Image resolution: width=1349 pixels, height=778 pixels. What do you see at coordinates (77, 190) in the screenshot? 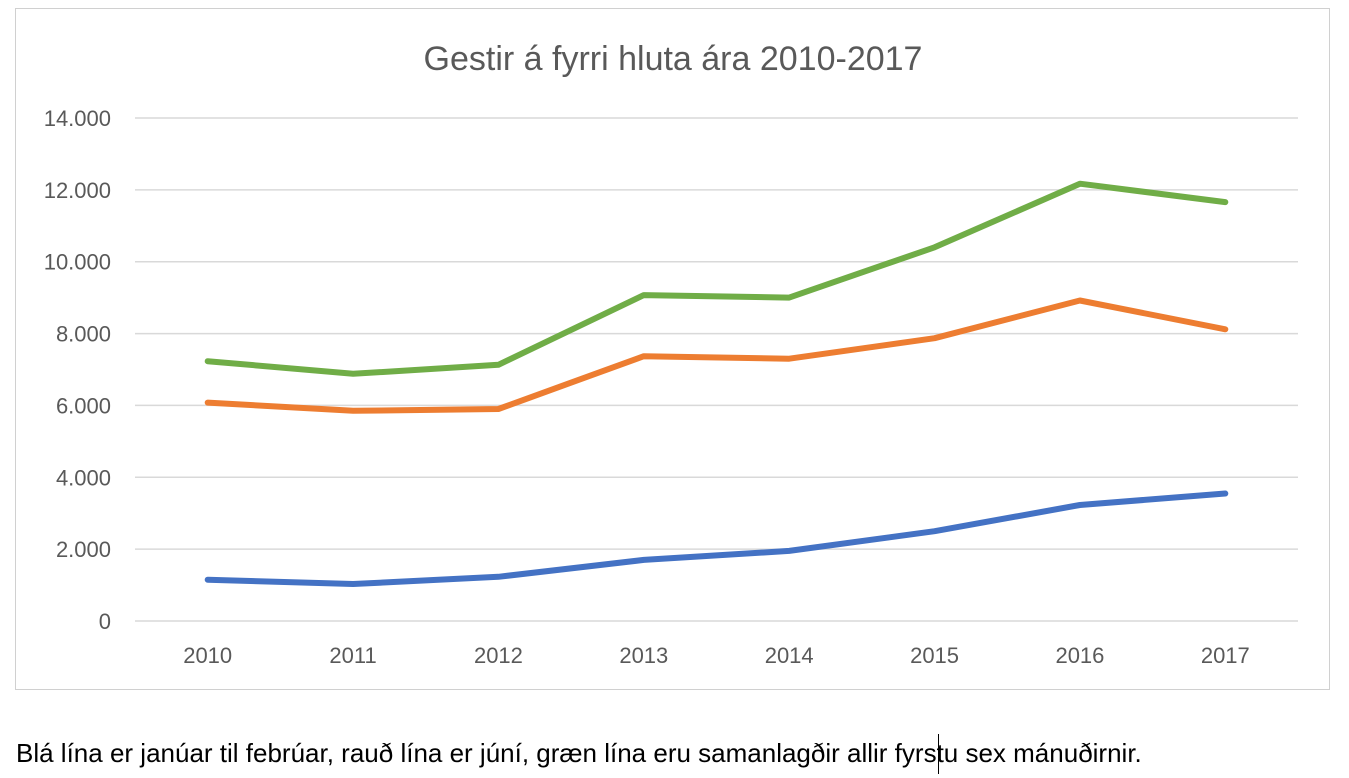
I see `y-tick-label: 12.000` at bounding box center [77, 190].